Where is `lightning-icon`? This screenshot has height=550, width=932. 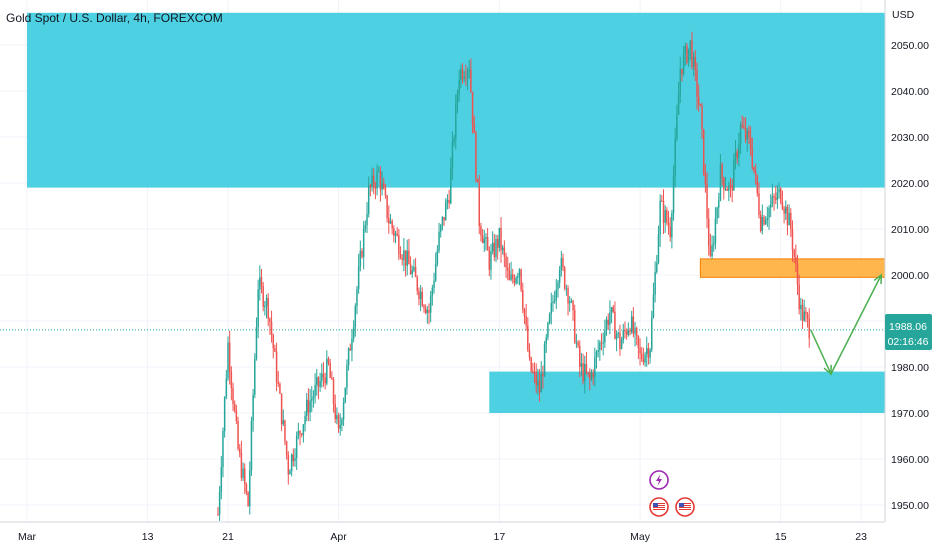
lightning-icon is located at coordinates (659, 480).